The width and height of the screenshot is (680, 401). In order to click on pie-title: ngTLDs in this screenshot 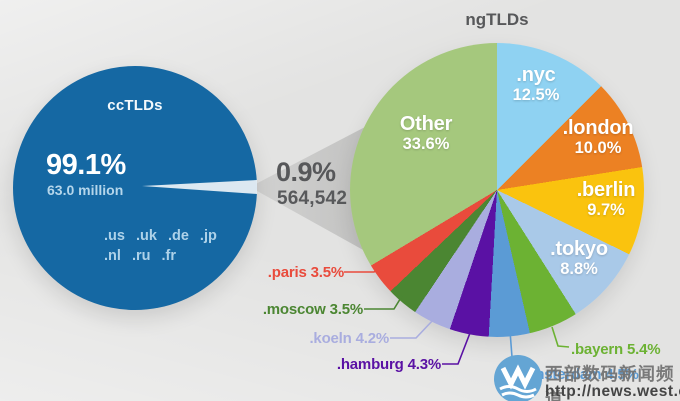, I will do `click(497, 19)`.